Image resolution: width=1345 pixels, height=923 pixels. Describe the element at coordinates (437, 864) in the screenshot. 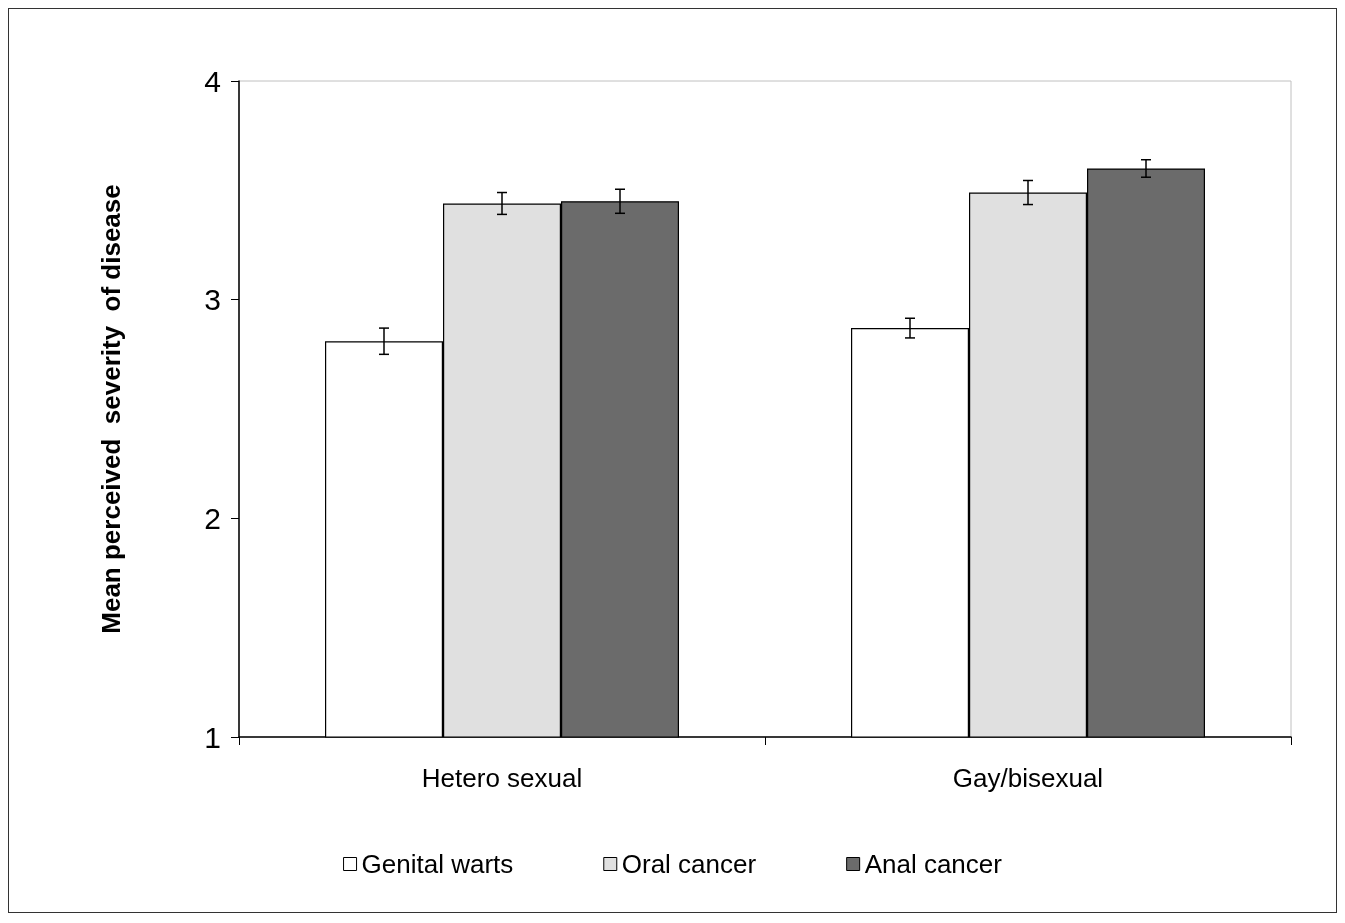

I see `legend-label: Genital warts` at that location.